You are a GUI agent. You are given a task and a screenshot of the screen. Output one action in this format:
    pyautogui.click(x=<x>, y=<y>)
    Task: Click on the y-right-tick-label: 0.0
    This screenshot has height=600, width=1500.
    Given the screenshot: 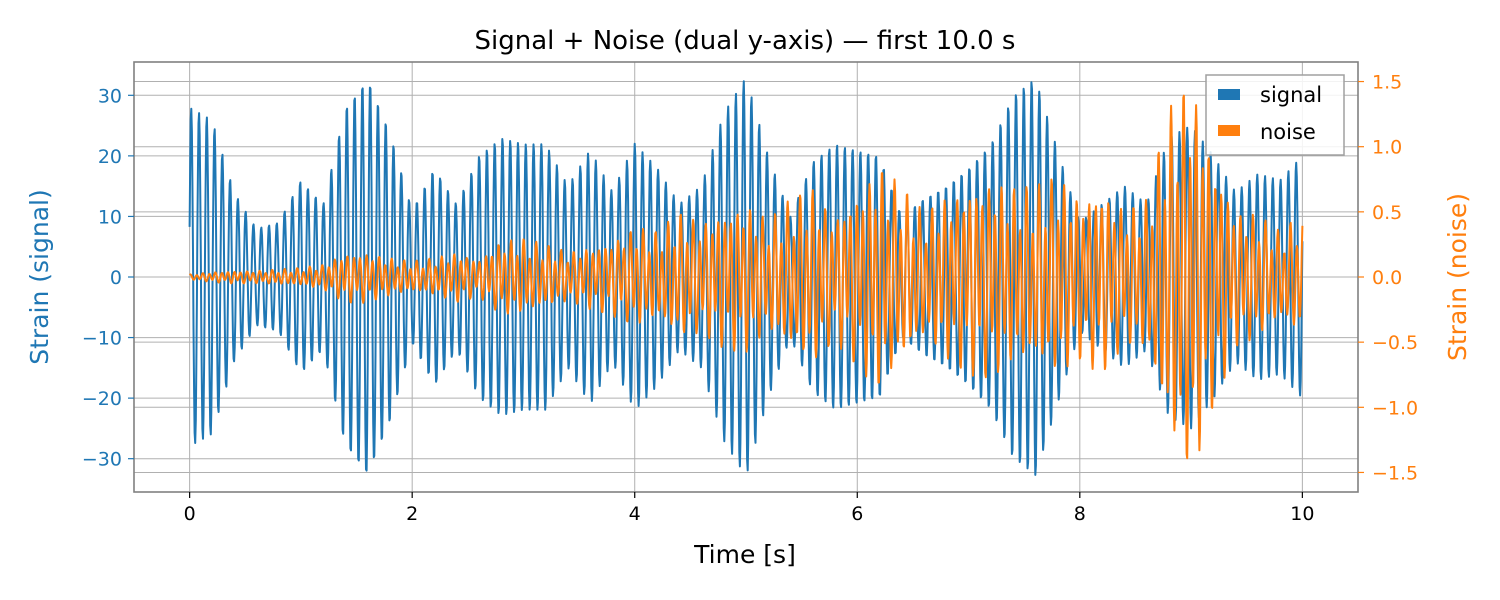 What is the action you would take?
    pyautogui.click(x=1387, y=278)
    